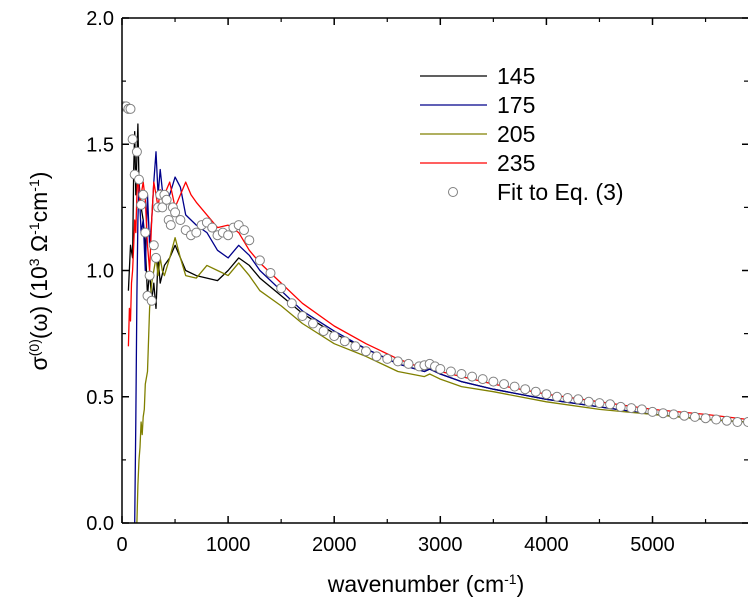 This screenshot has width=748, height=612. I want to click on x-tick-label: 4000, so click(546, 545).